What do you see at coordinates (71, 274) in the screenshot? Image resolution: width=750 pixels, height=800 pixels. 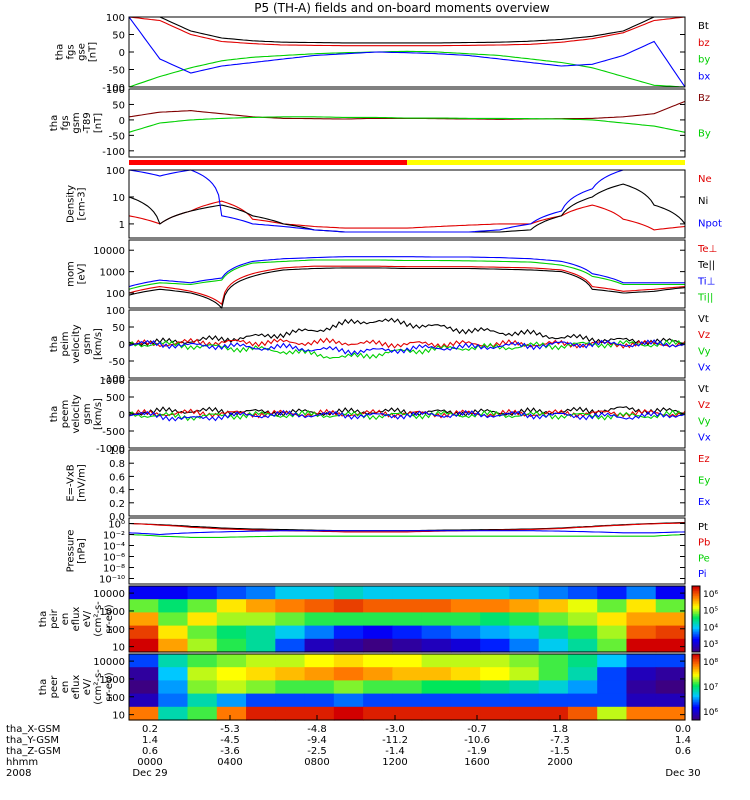 I see `y-axis-label-line: mom` at bounding box center [71, 274].